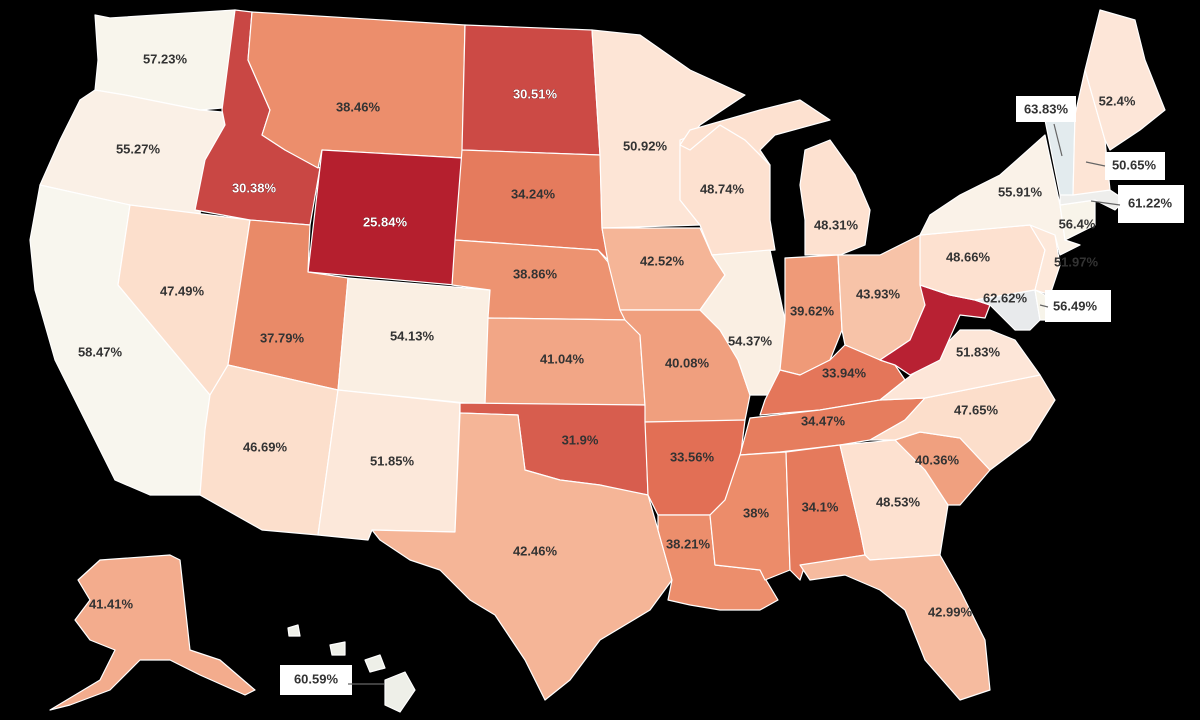 The height and width of the screenshot is (720, 1200). What do you see at coordinates (1005, 297) in the screenshot?
I see `label-maryland: 62.62%` at bounding box center [1005, 297].